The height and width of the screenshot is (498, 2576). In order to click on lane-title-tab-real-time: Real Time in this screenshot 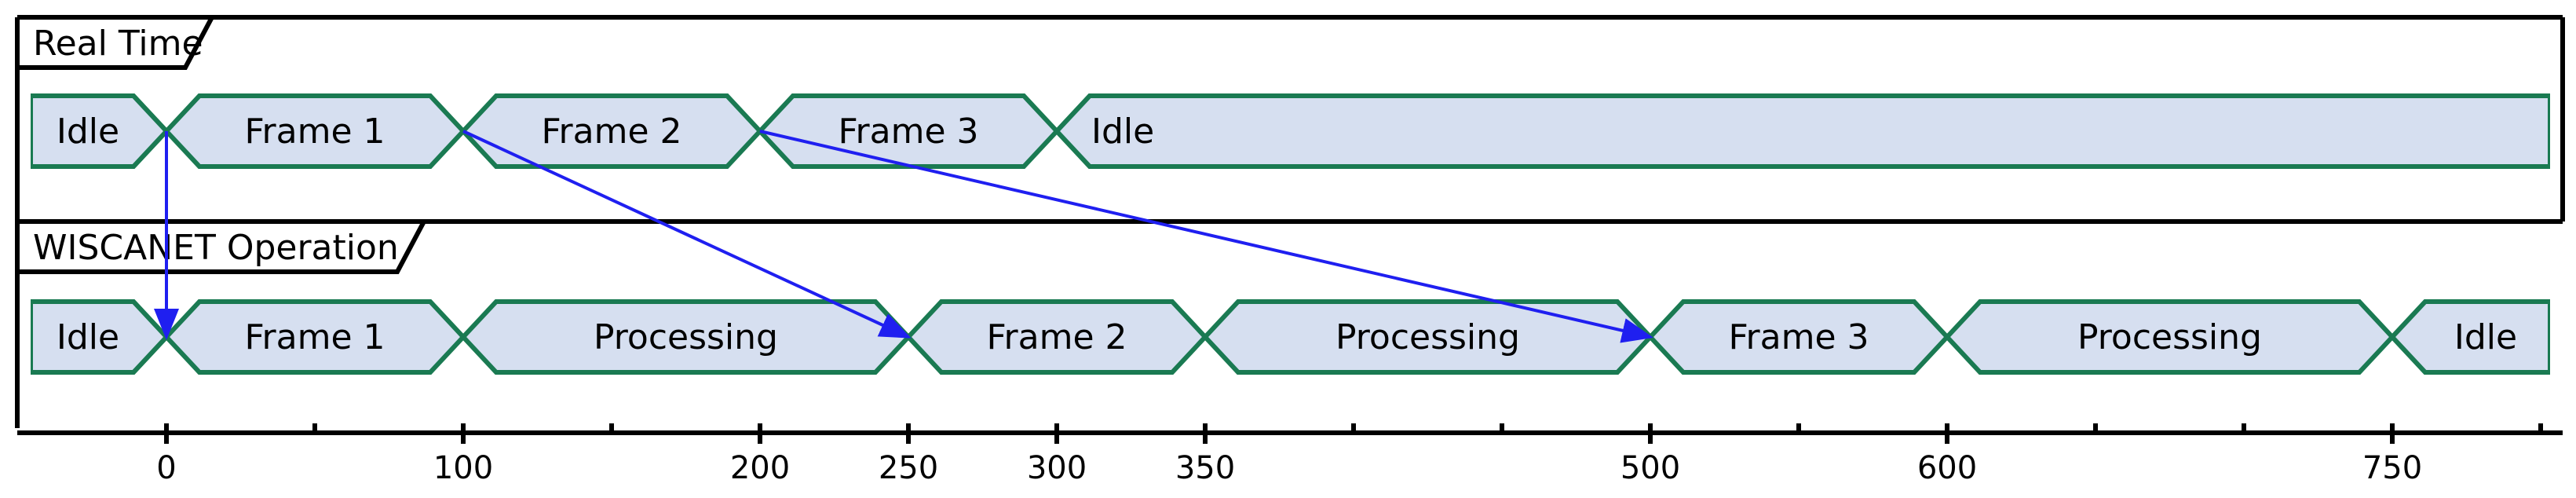, I will do `click(116, 43)`.